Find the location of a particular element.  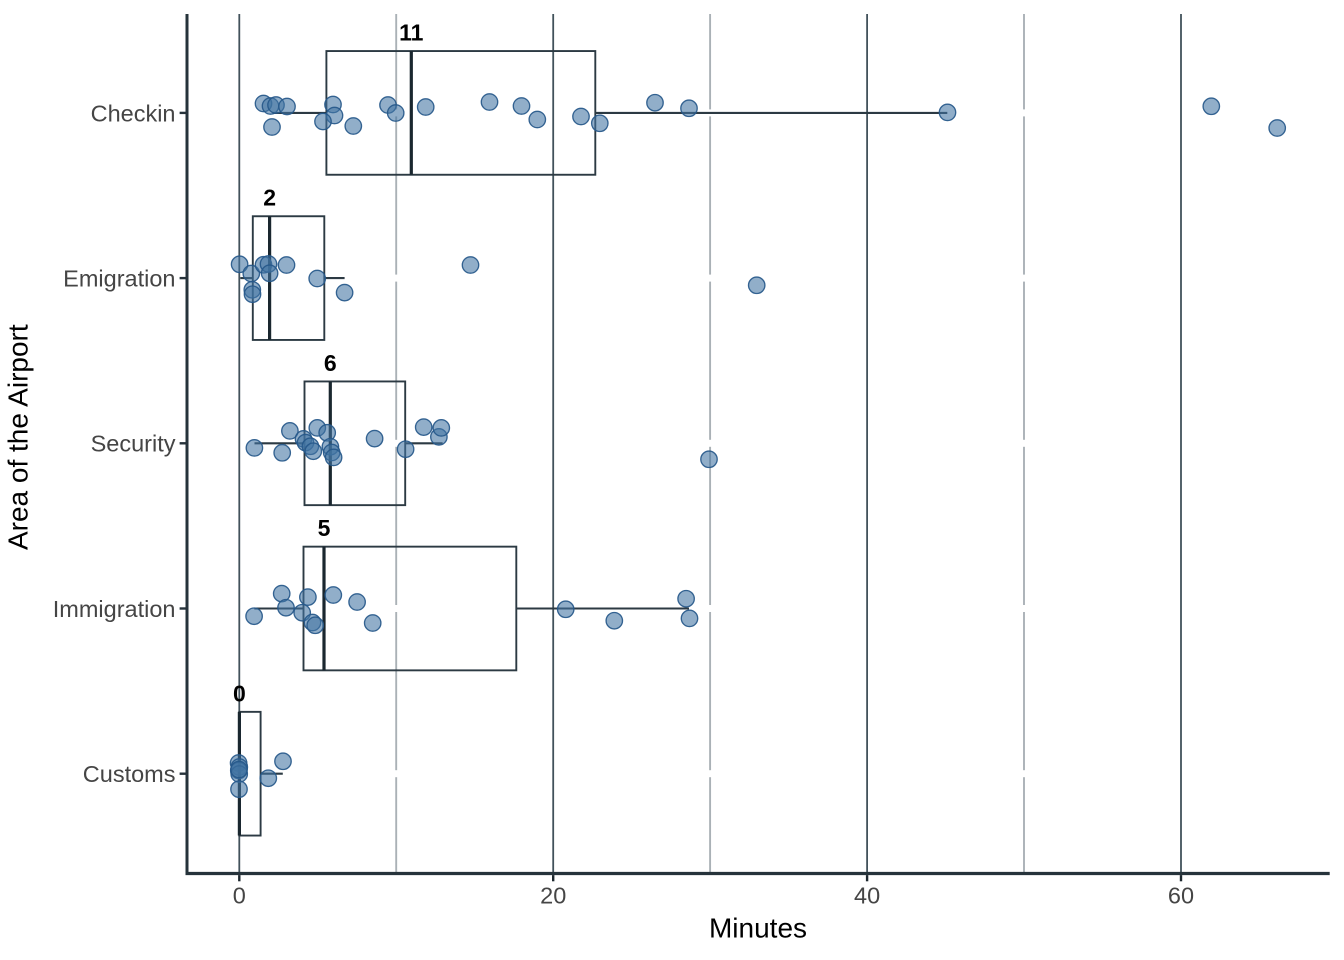

svg-text: Emigration is located at coordinates (119, 279).